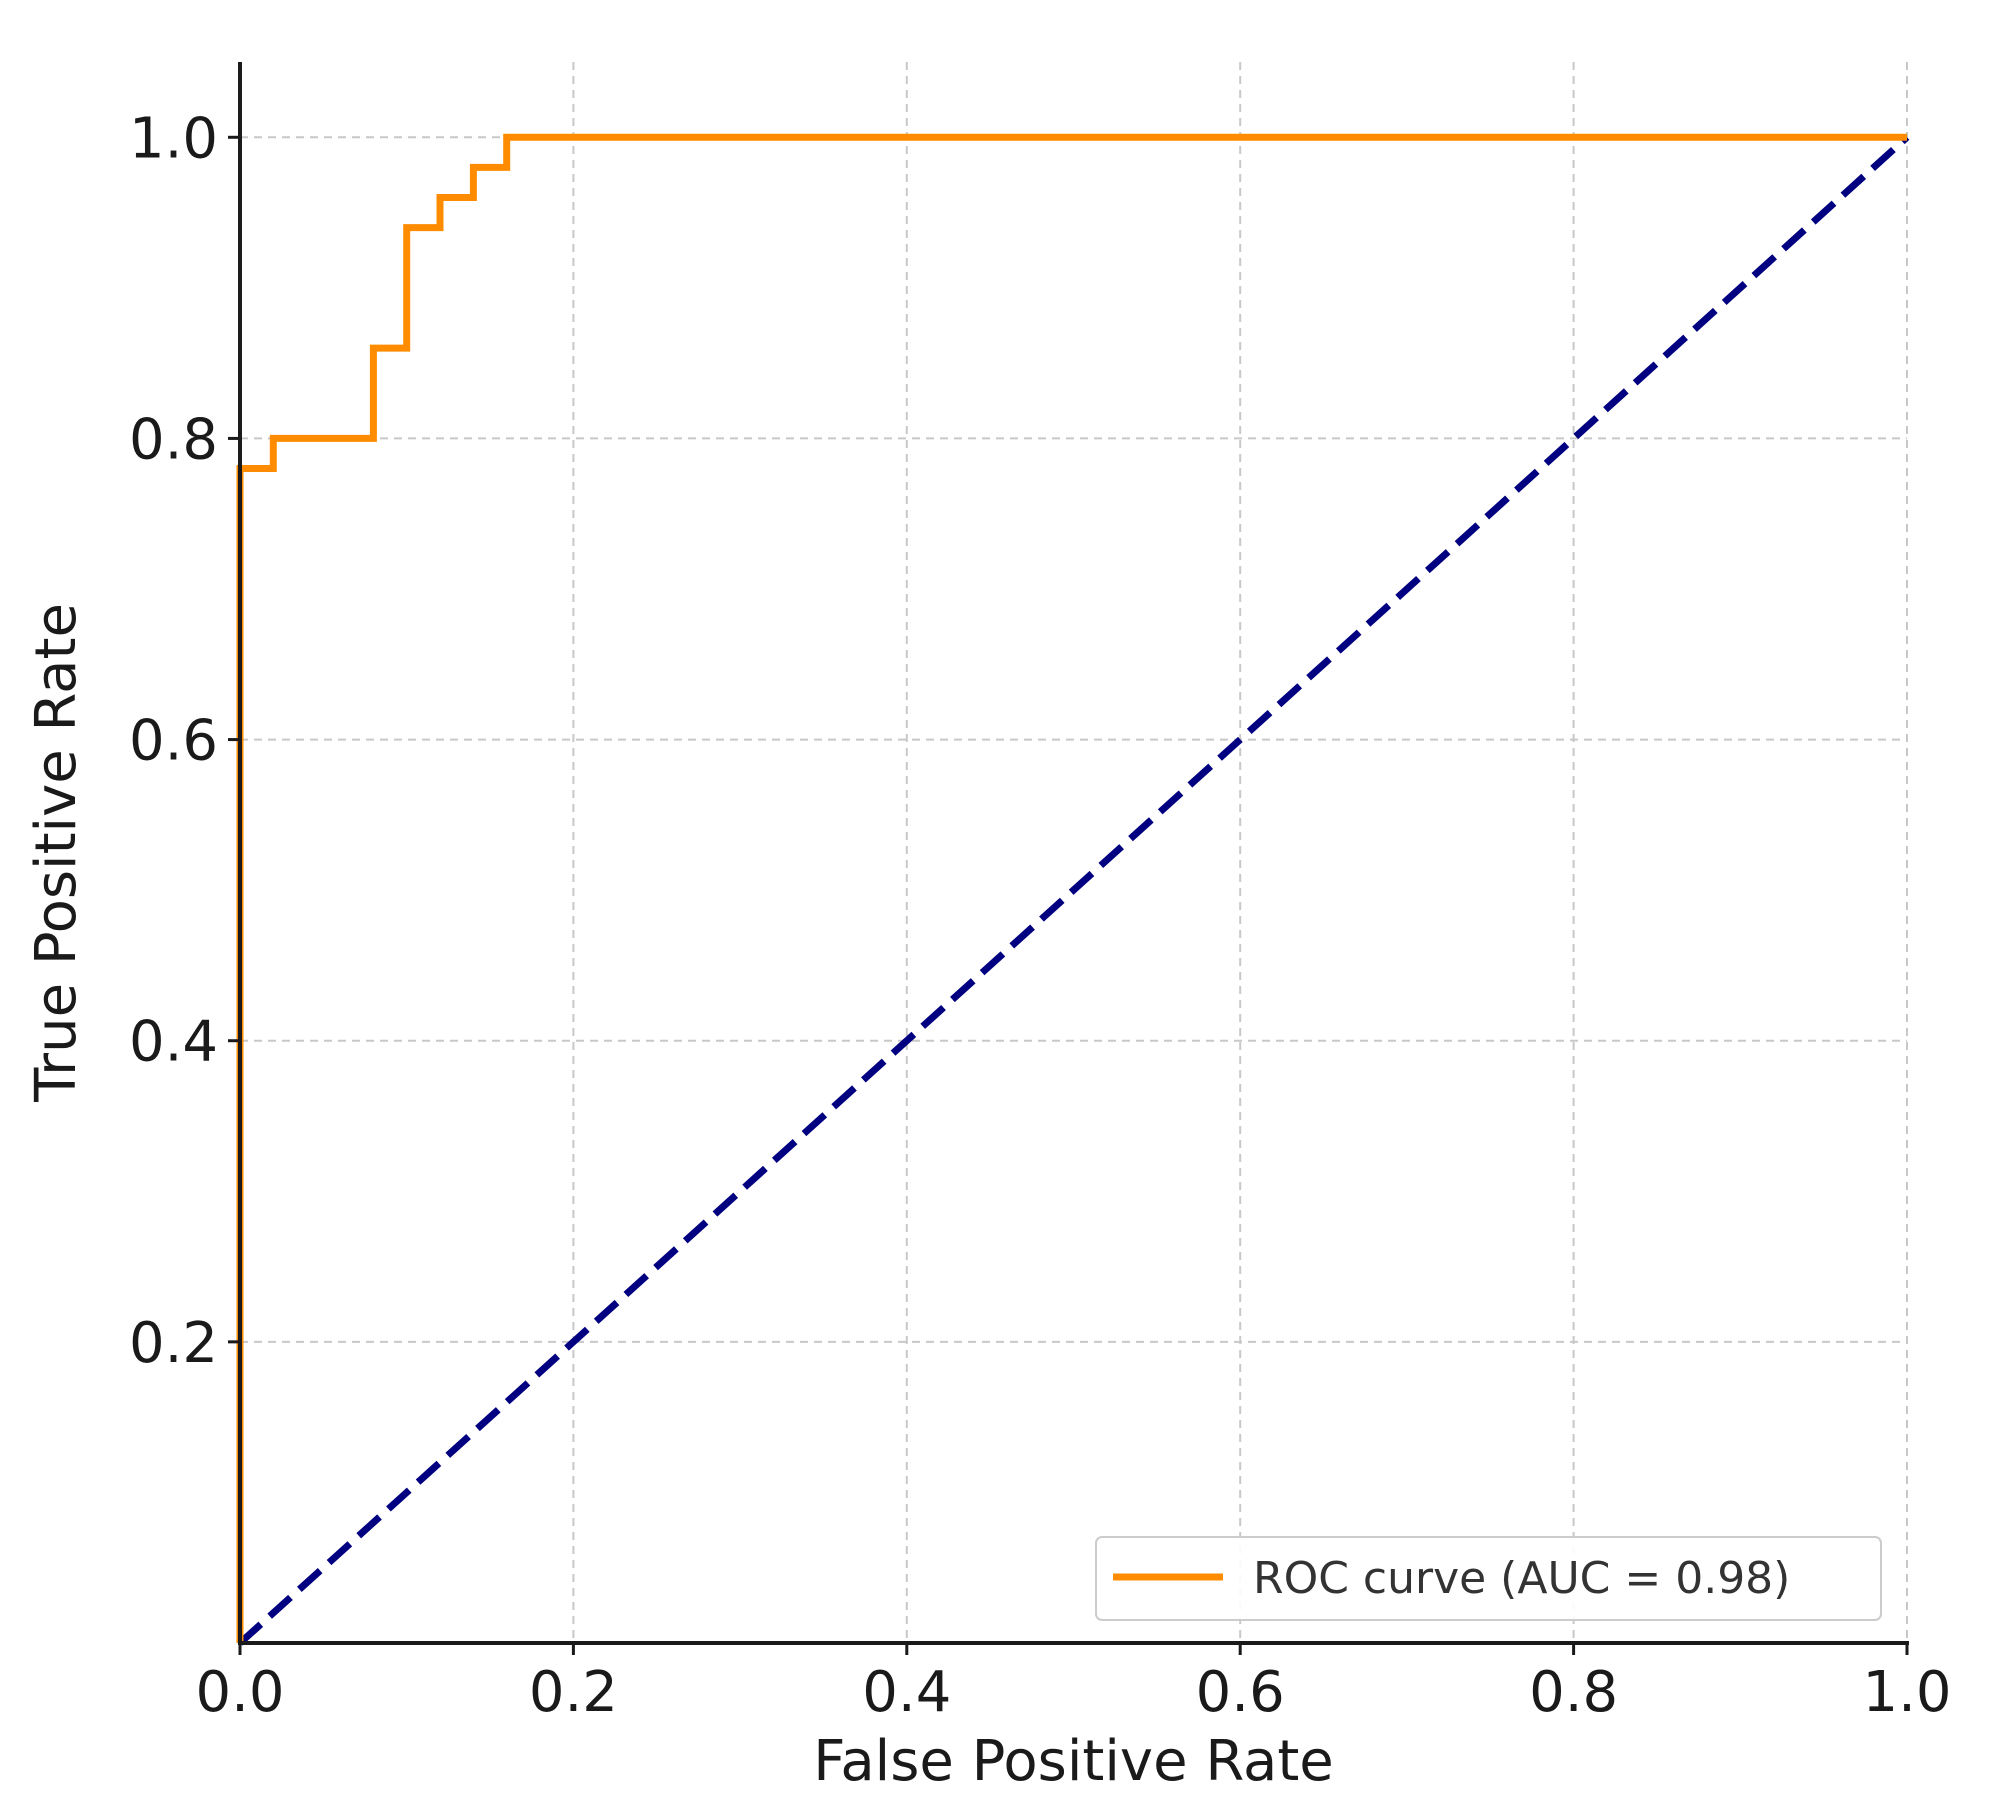  I want to click on y-tick-label-3: 0.8, so click(173, 439).